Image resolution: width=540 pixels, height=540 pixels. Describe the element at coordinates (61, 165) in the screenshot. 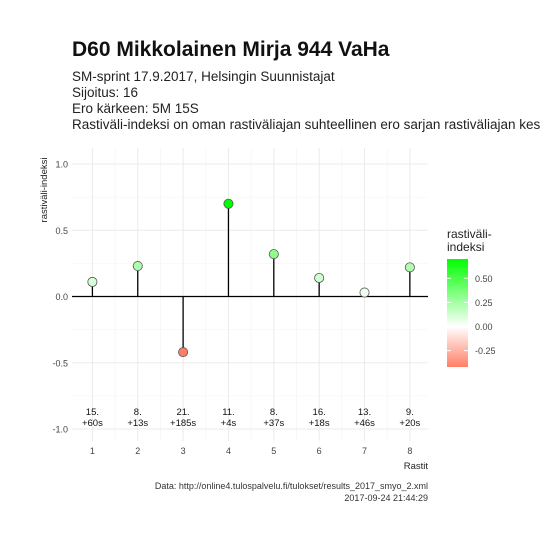

I see `y-tick-label: 1.0` at that location.